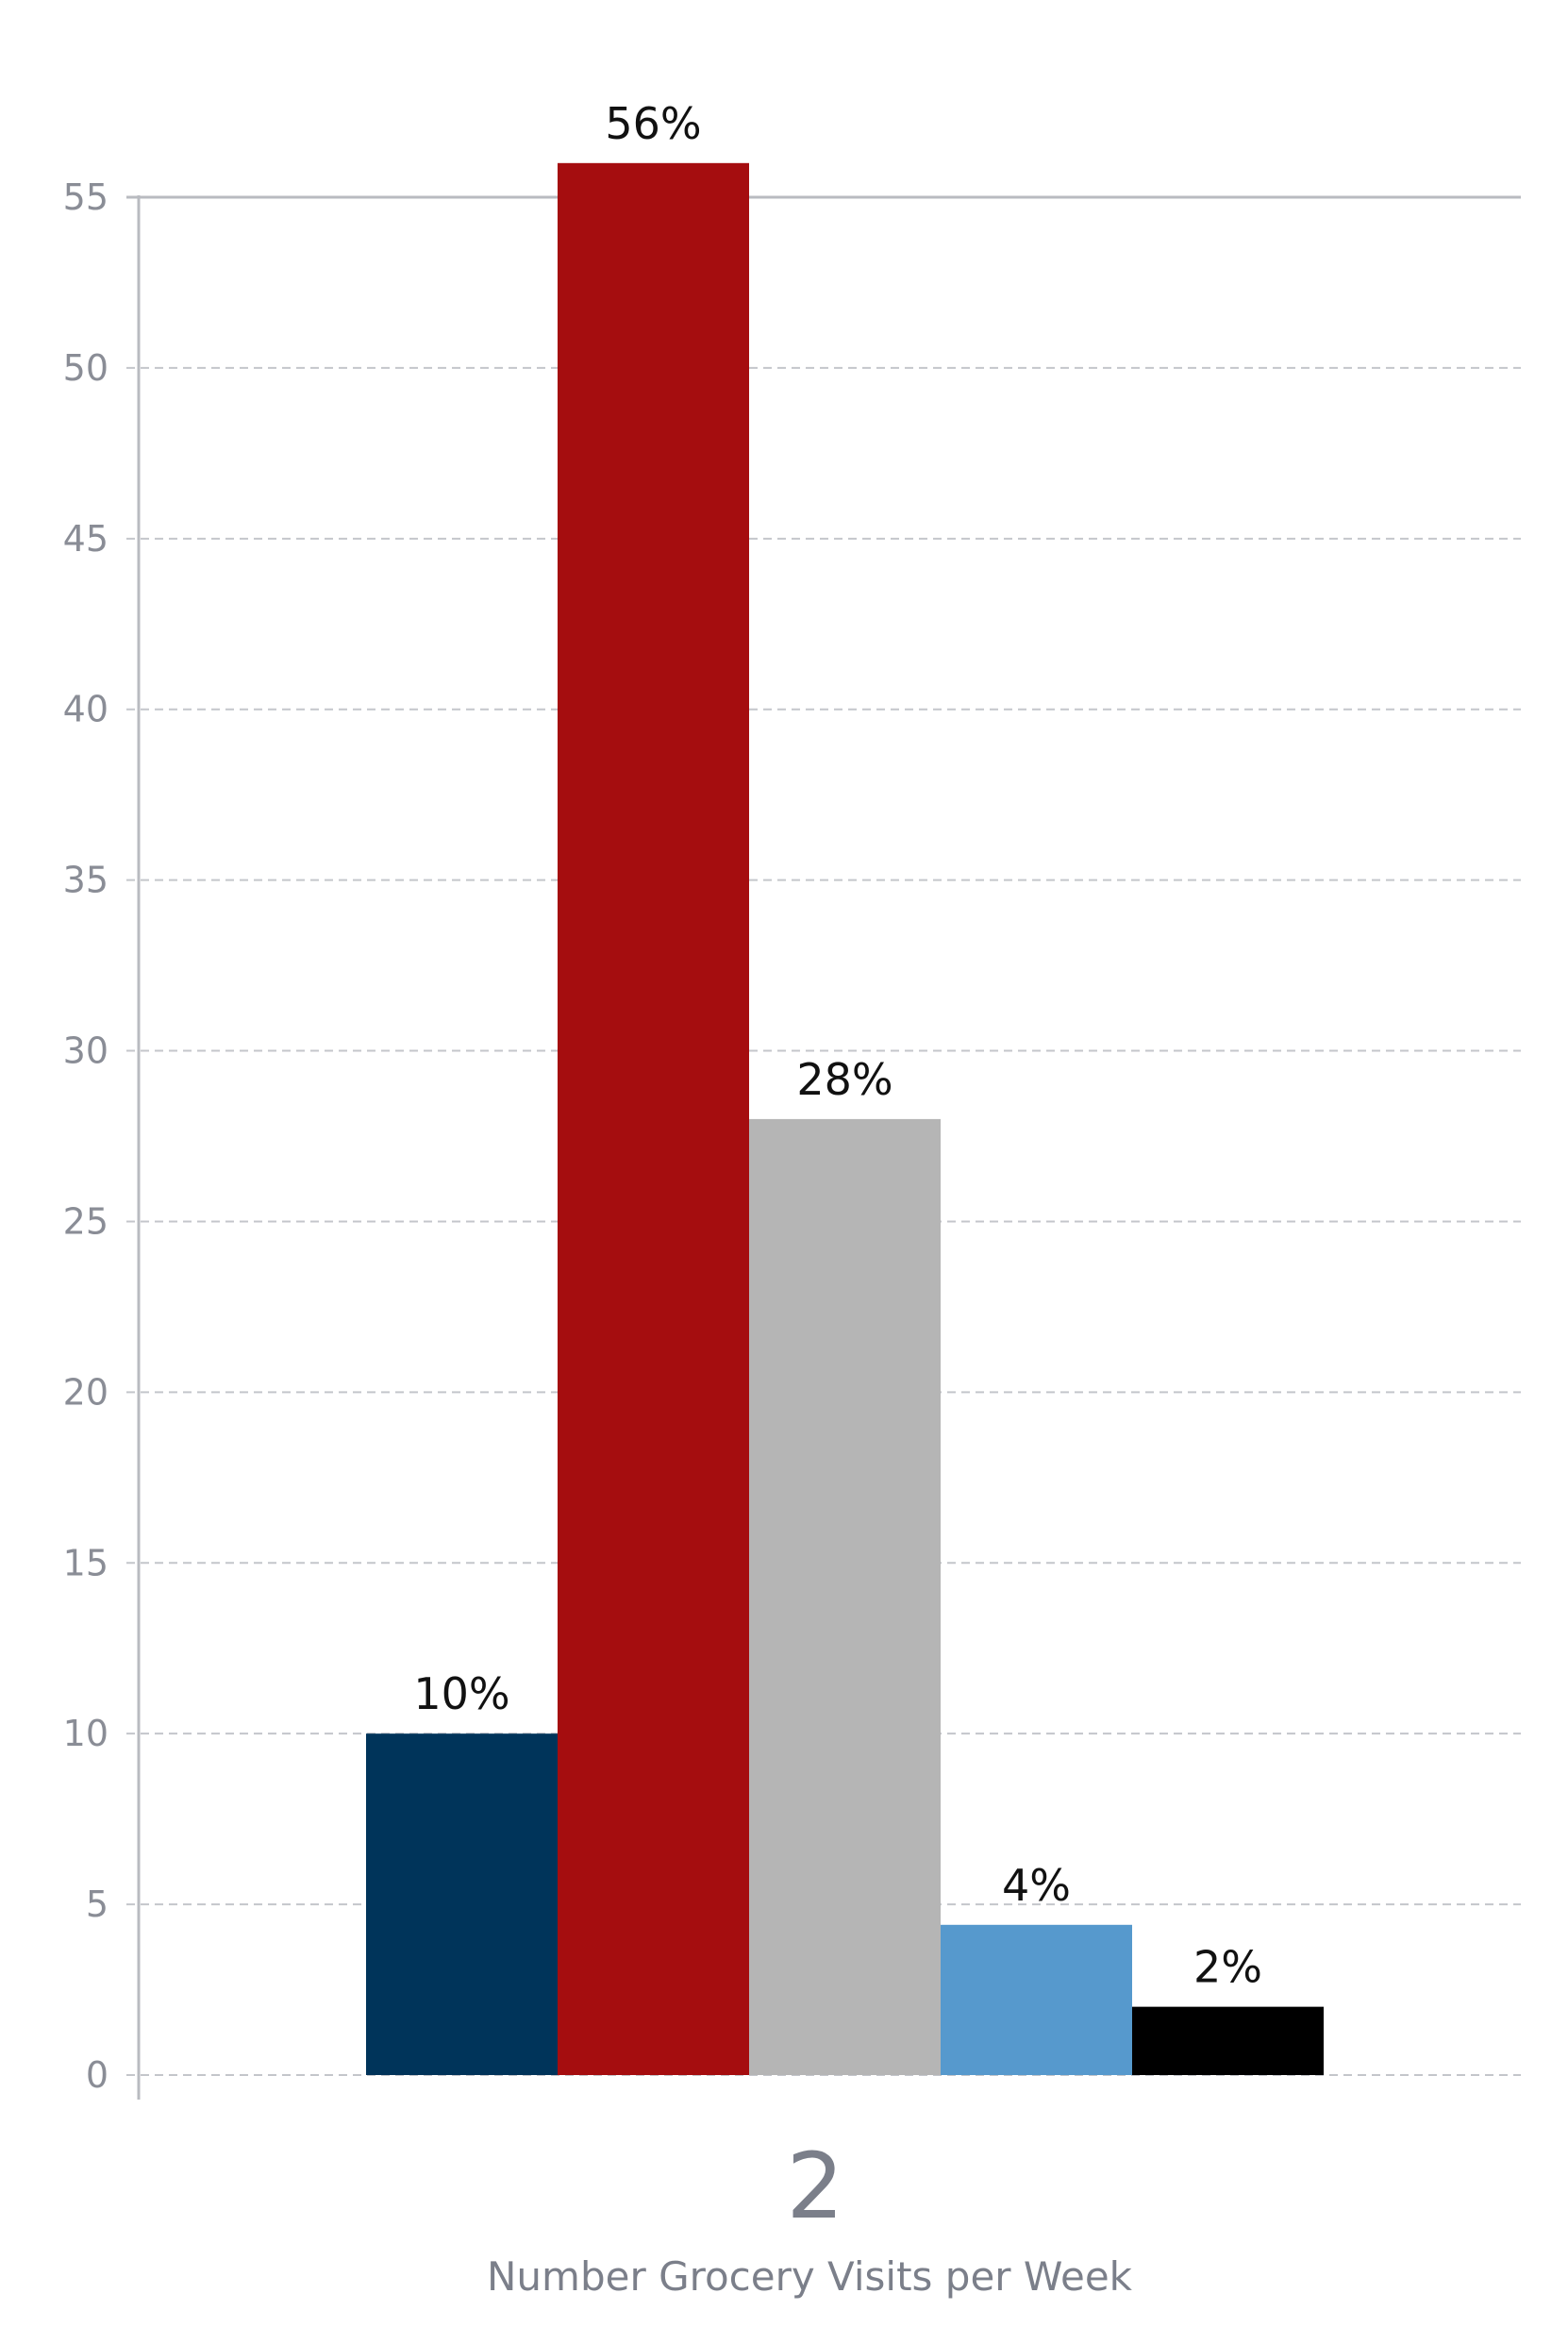 This screenshot has height=2327, width=1568. What do you see at coordinates (85, 197) in the screenshot?
I see `y-tick-label: 55` at bounding box center [85, 197].